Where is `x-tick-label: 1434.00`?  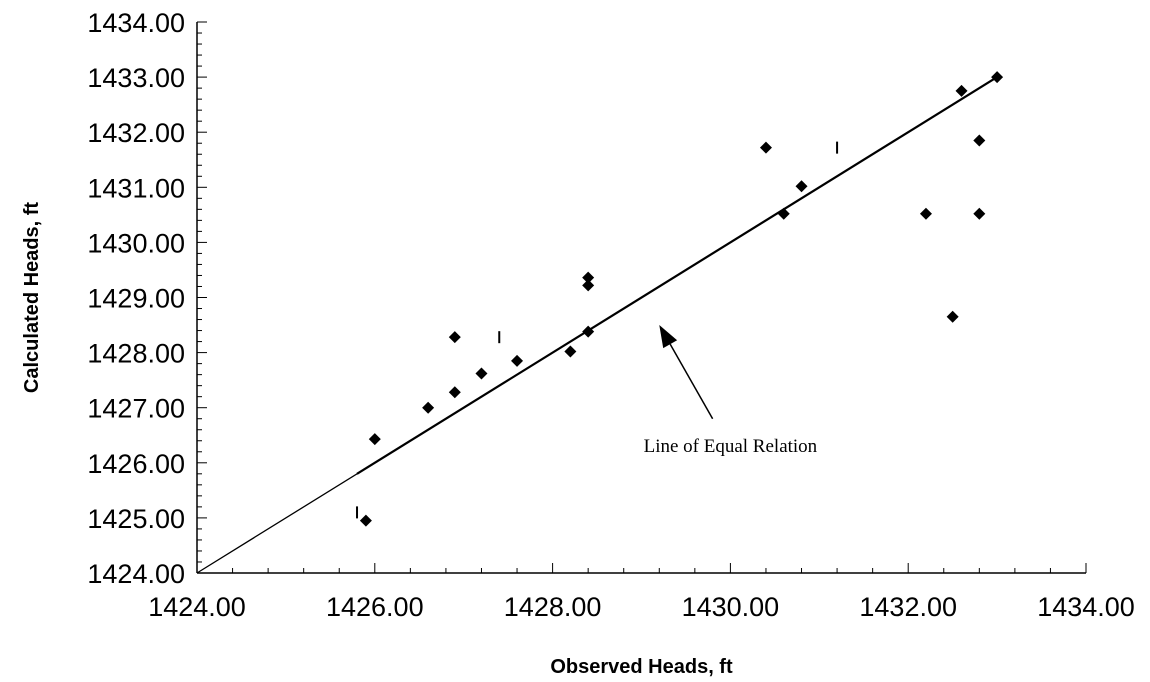 x-tick-label: 1434.00 is located at coordinates (1086, 607).